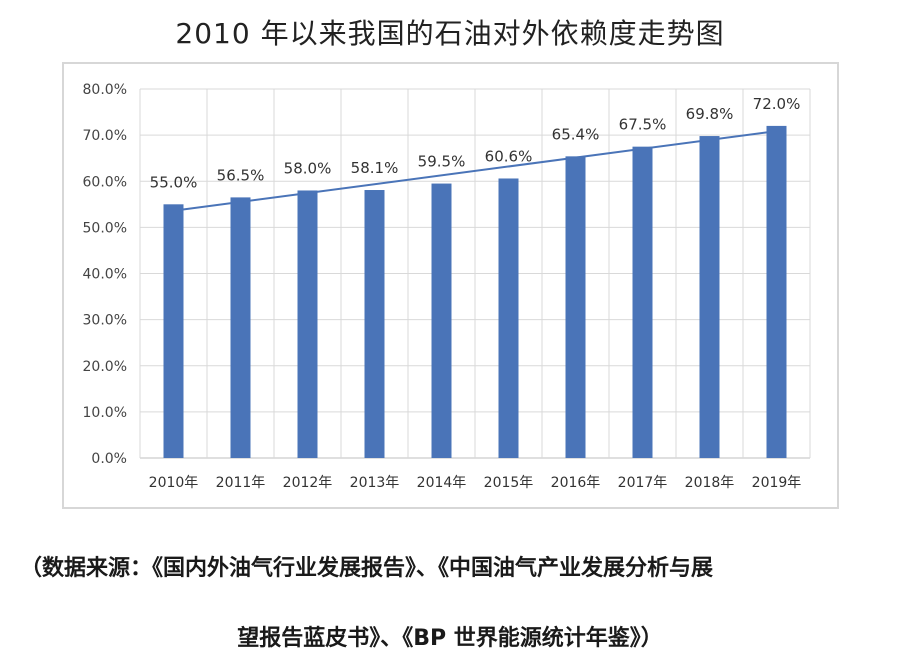 This screenshot has height=665, width=900. I want to click on y-tick-label: 50.0%, so click(105, 228).